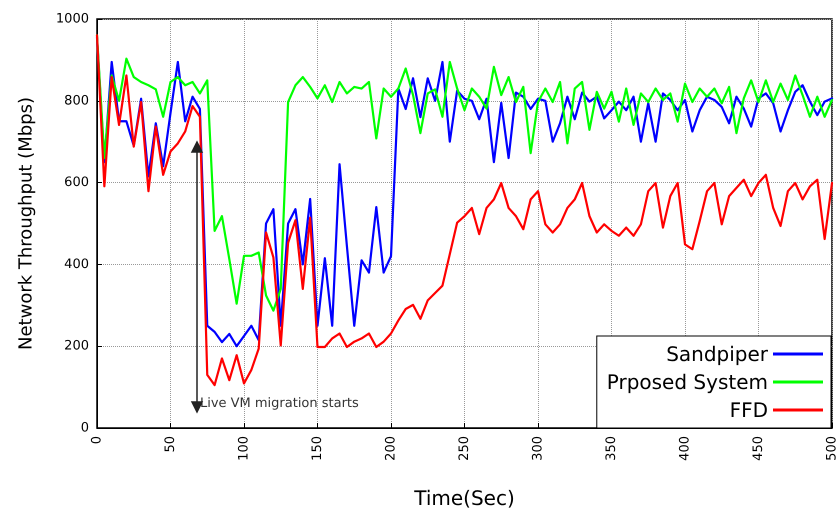 The width and height of the screenshot is (839, 513). I want to click on x-tick-label: 50, so click(170, 444).